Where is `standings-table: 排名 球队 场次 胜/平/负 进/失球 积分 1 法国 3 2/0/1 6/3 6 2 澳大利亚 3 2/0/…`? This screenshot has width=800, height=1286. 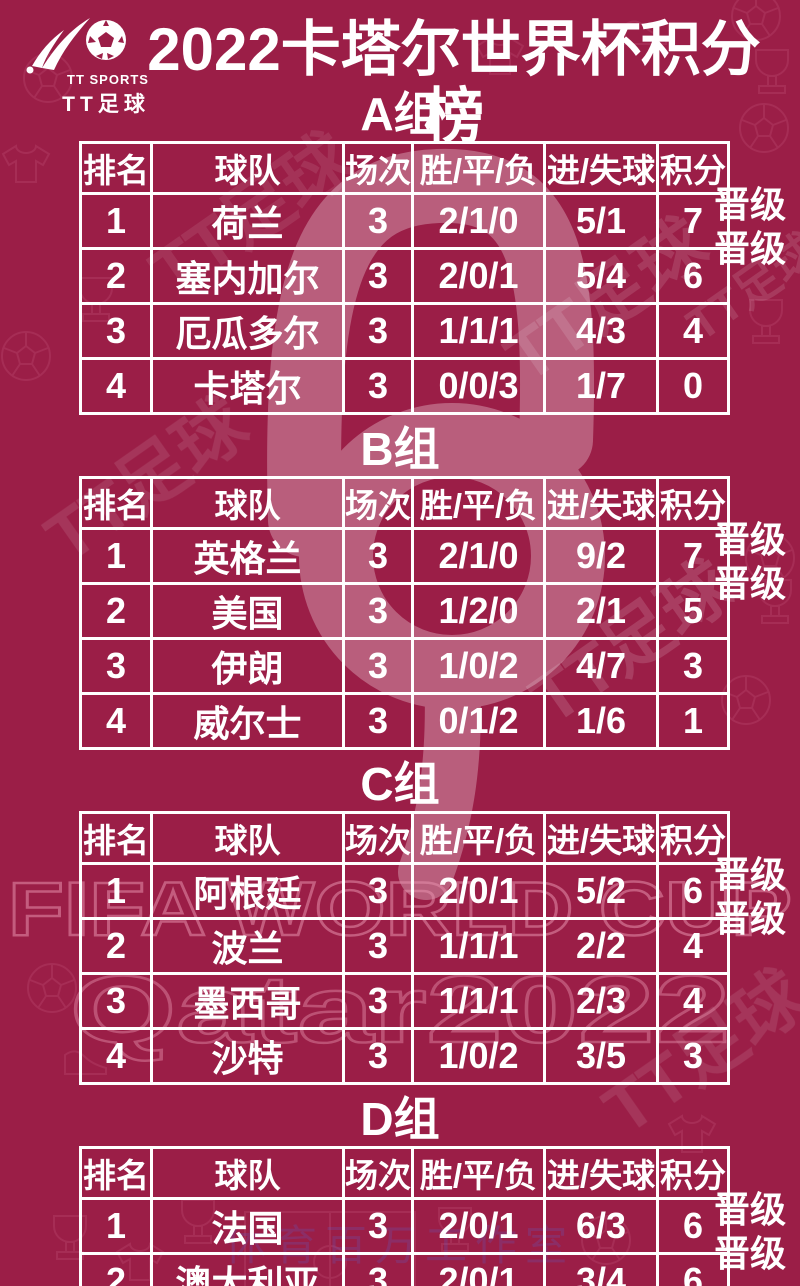
standings-table: 排名 球队 场次 胜/平/负 进/失球 积分 1 法国 3 2/0/1 6/3 6 2 澳大利亚 3 2/0/… is located at coordinates (404, 1216).